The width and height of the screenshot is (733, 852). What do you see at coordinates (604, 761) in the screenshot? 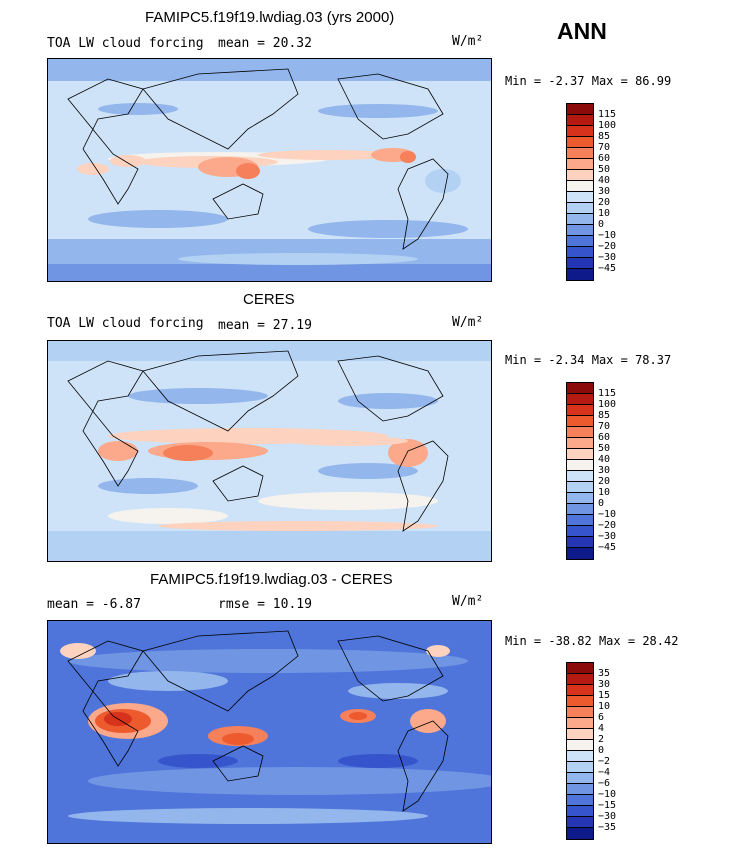
I see `colorbar-tick-label: −2` at bounding box center [604, 761].